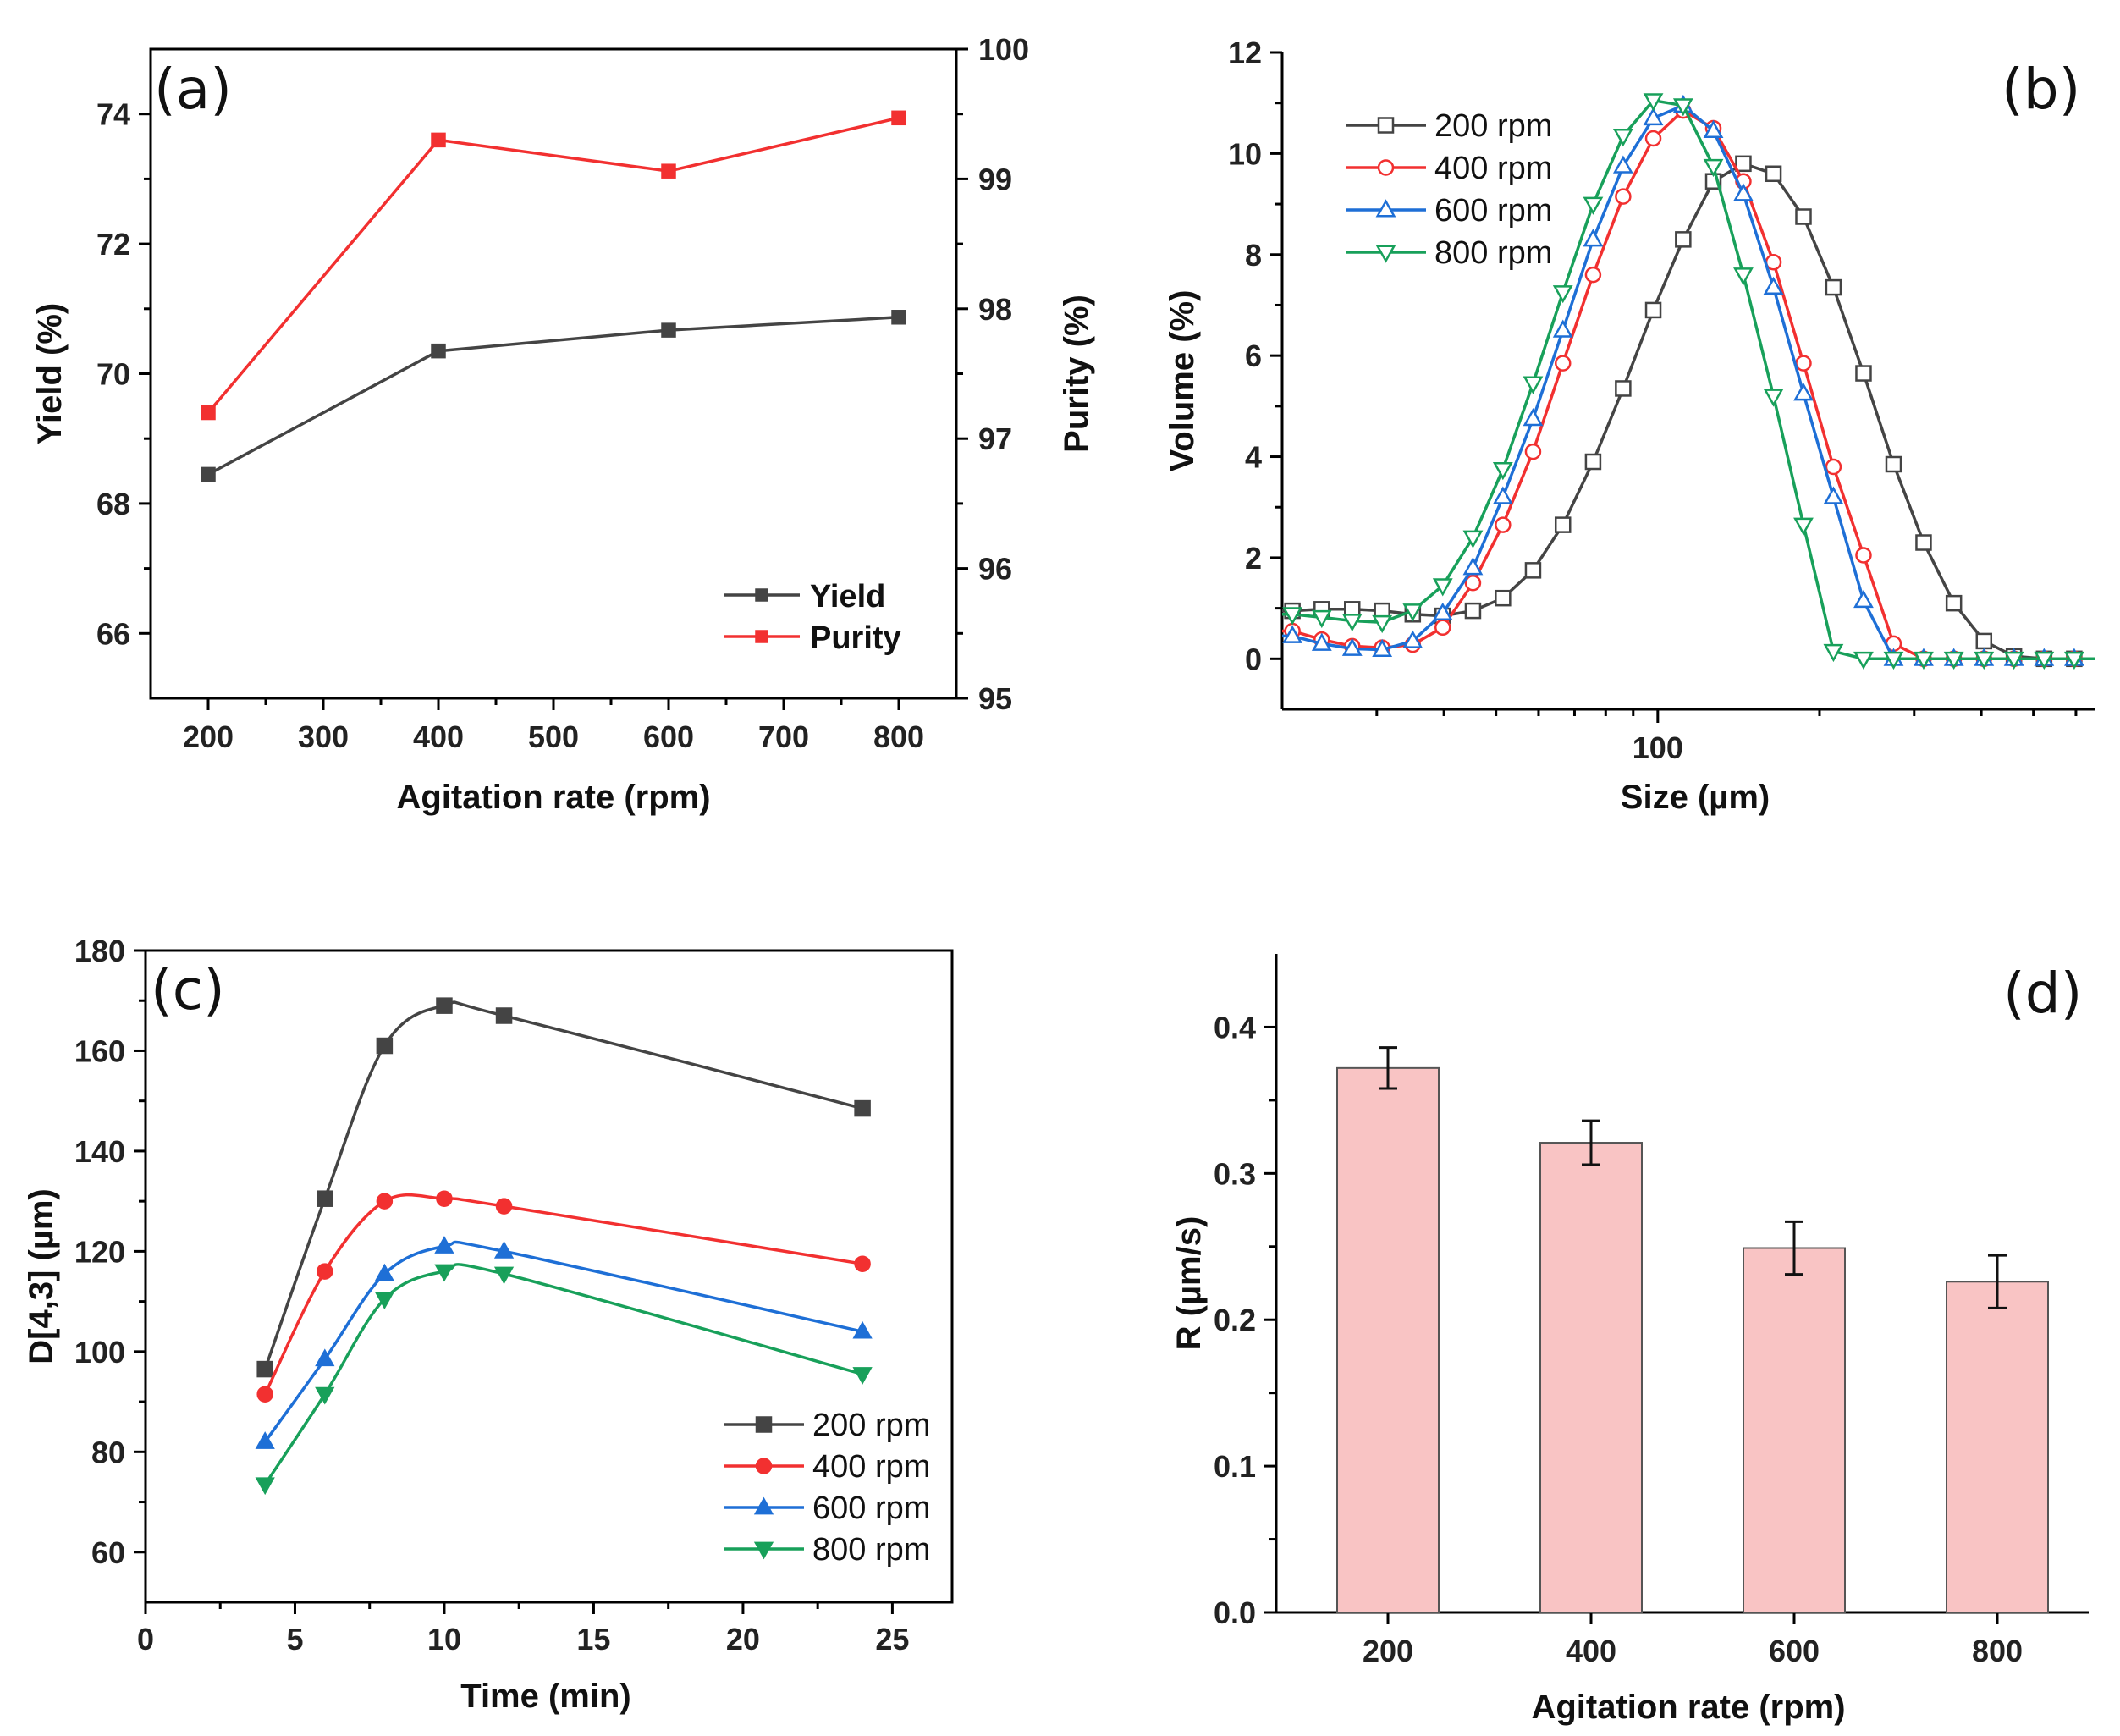  I want to click on y-tick-label: 70, so click(113, 374).